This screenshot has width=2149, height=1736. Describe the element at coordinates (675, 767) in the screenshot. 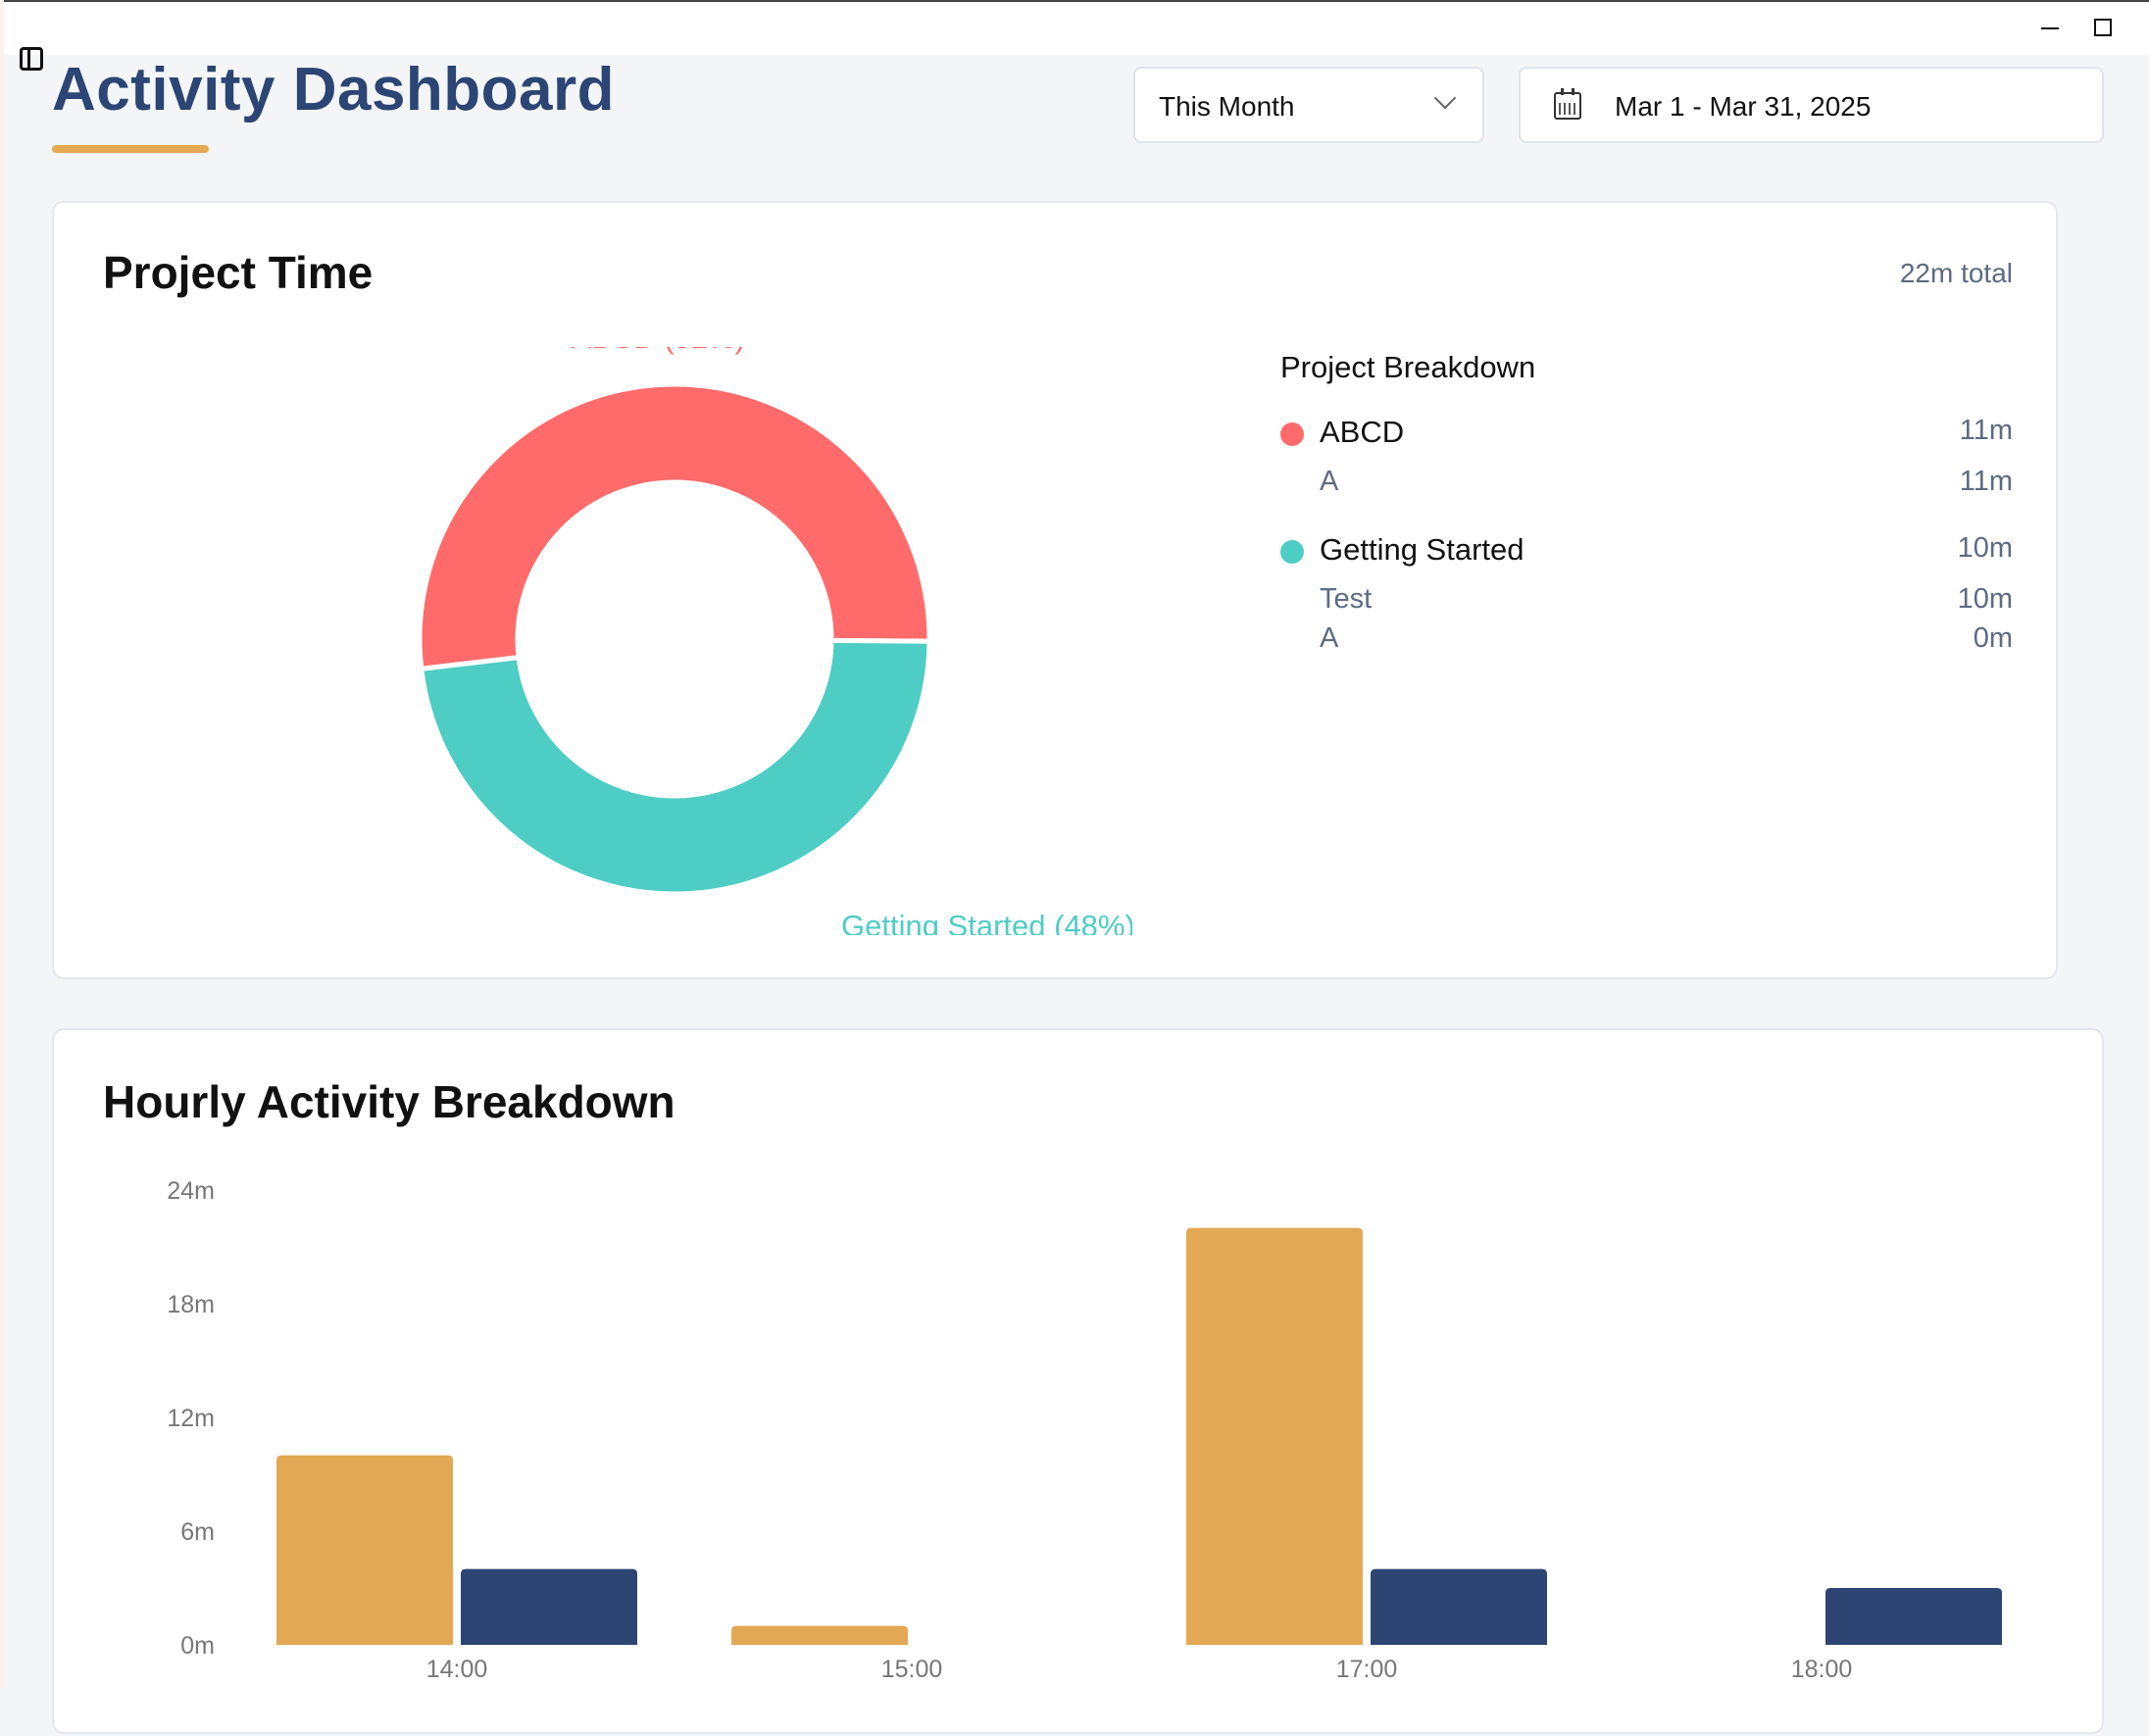

I see `donut-slice-getting-started` at that location.